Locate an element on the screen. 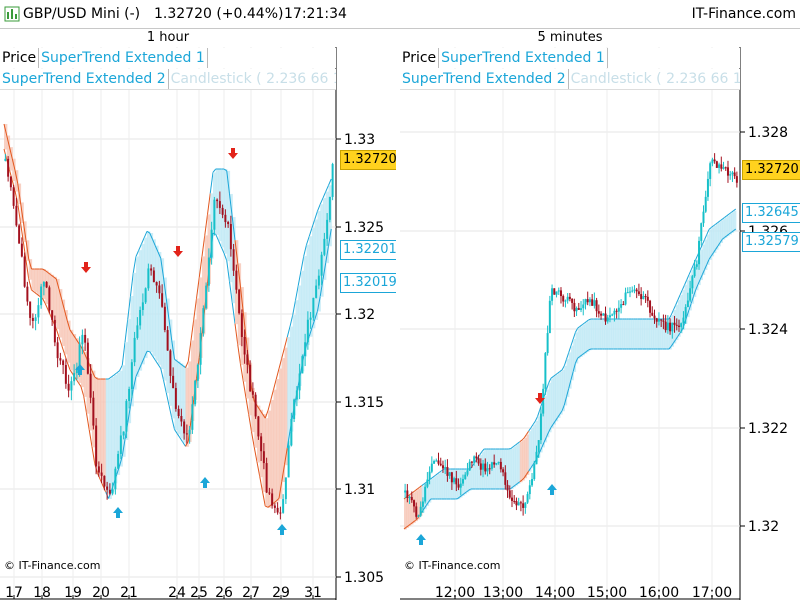 The width and height of the screenshot is (800, 600). symbol-price-change: 1.32720 (+0.44%) is located at coordinates (219, 14).